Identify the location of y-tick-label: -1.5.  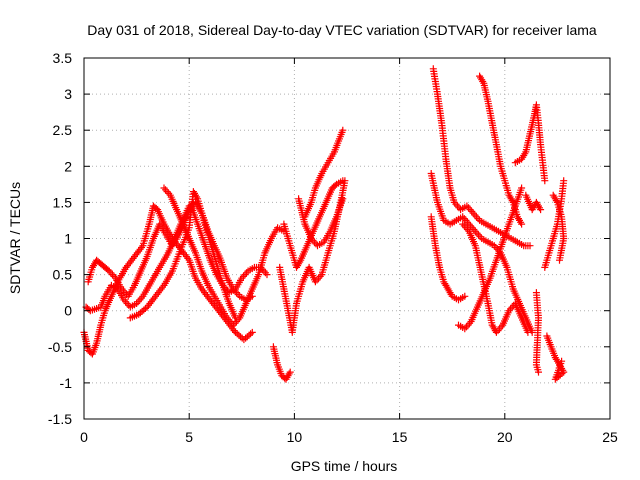
(60, 419).